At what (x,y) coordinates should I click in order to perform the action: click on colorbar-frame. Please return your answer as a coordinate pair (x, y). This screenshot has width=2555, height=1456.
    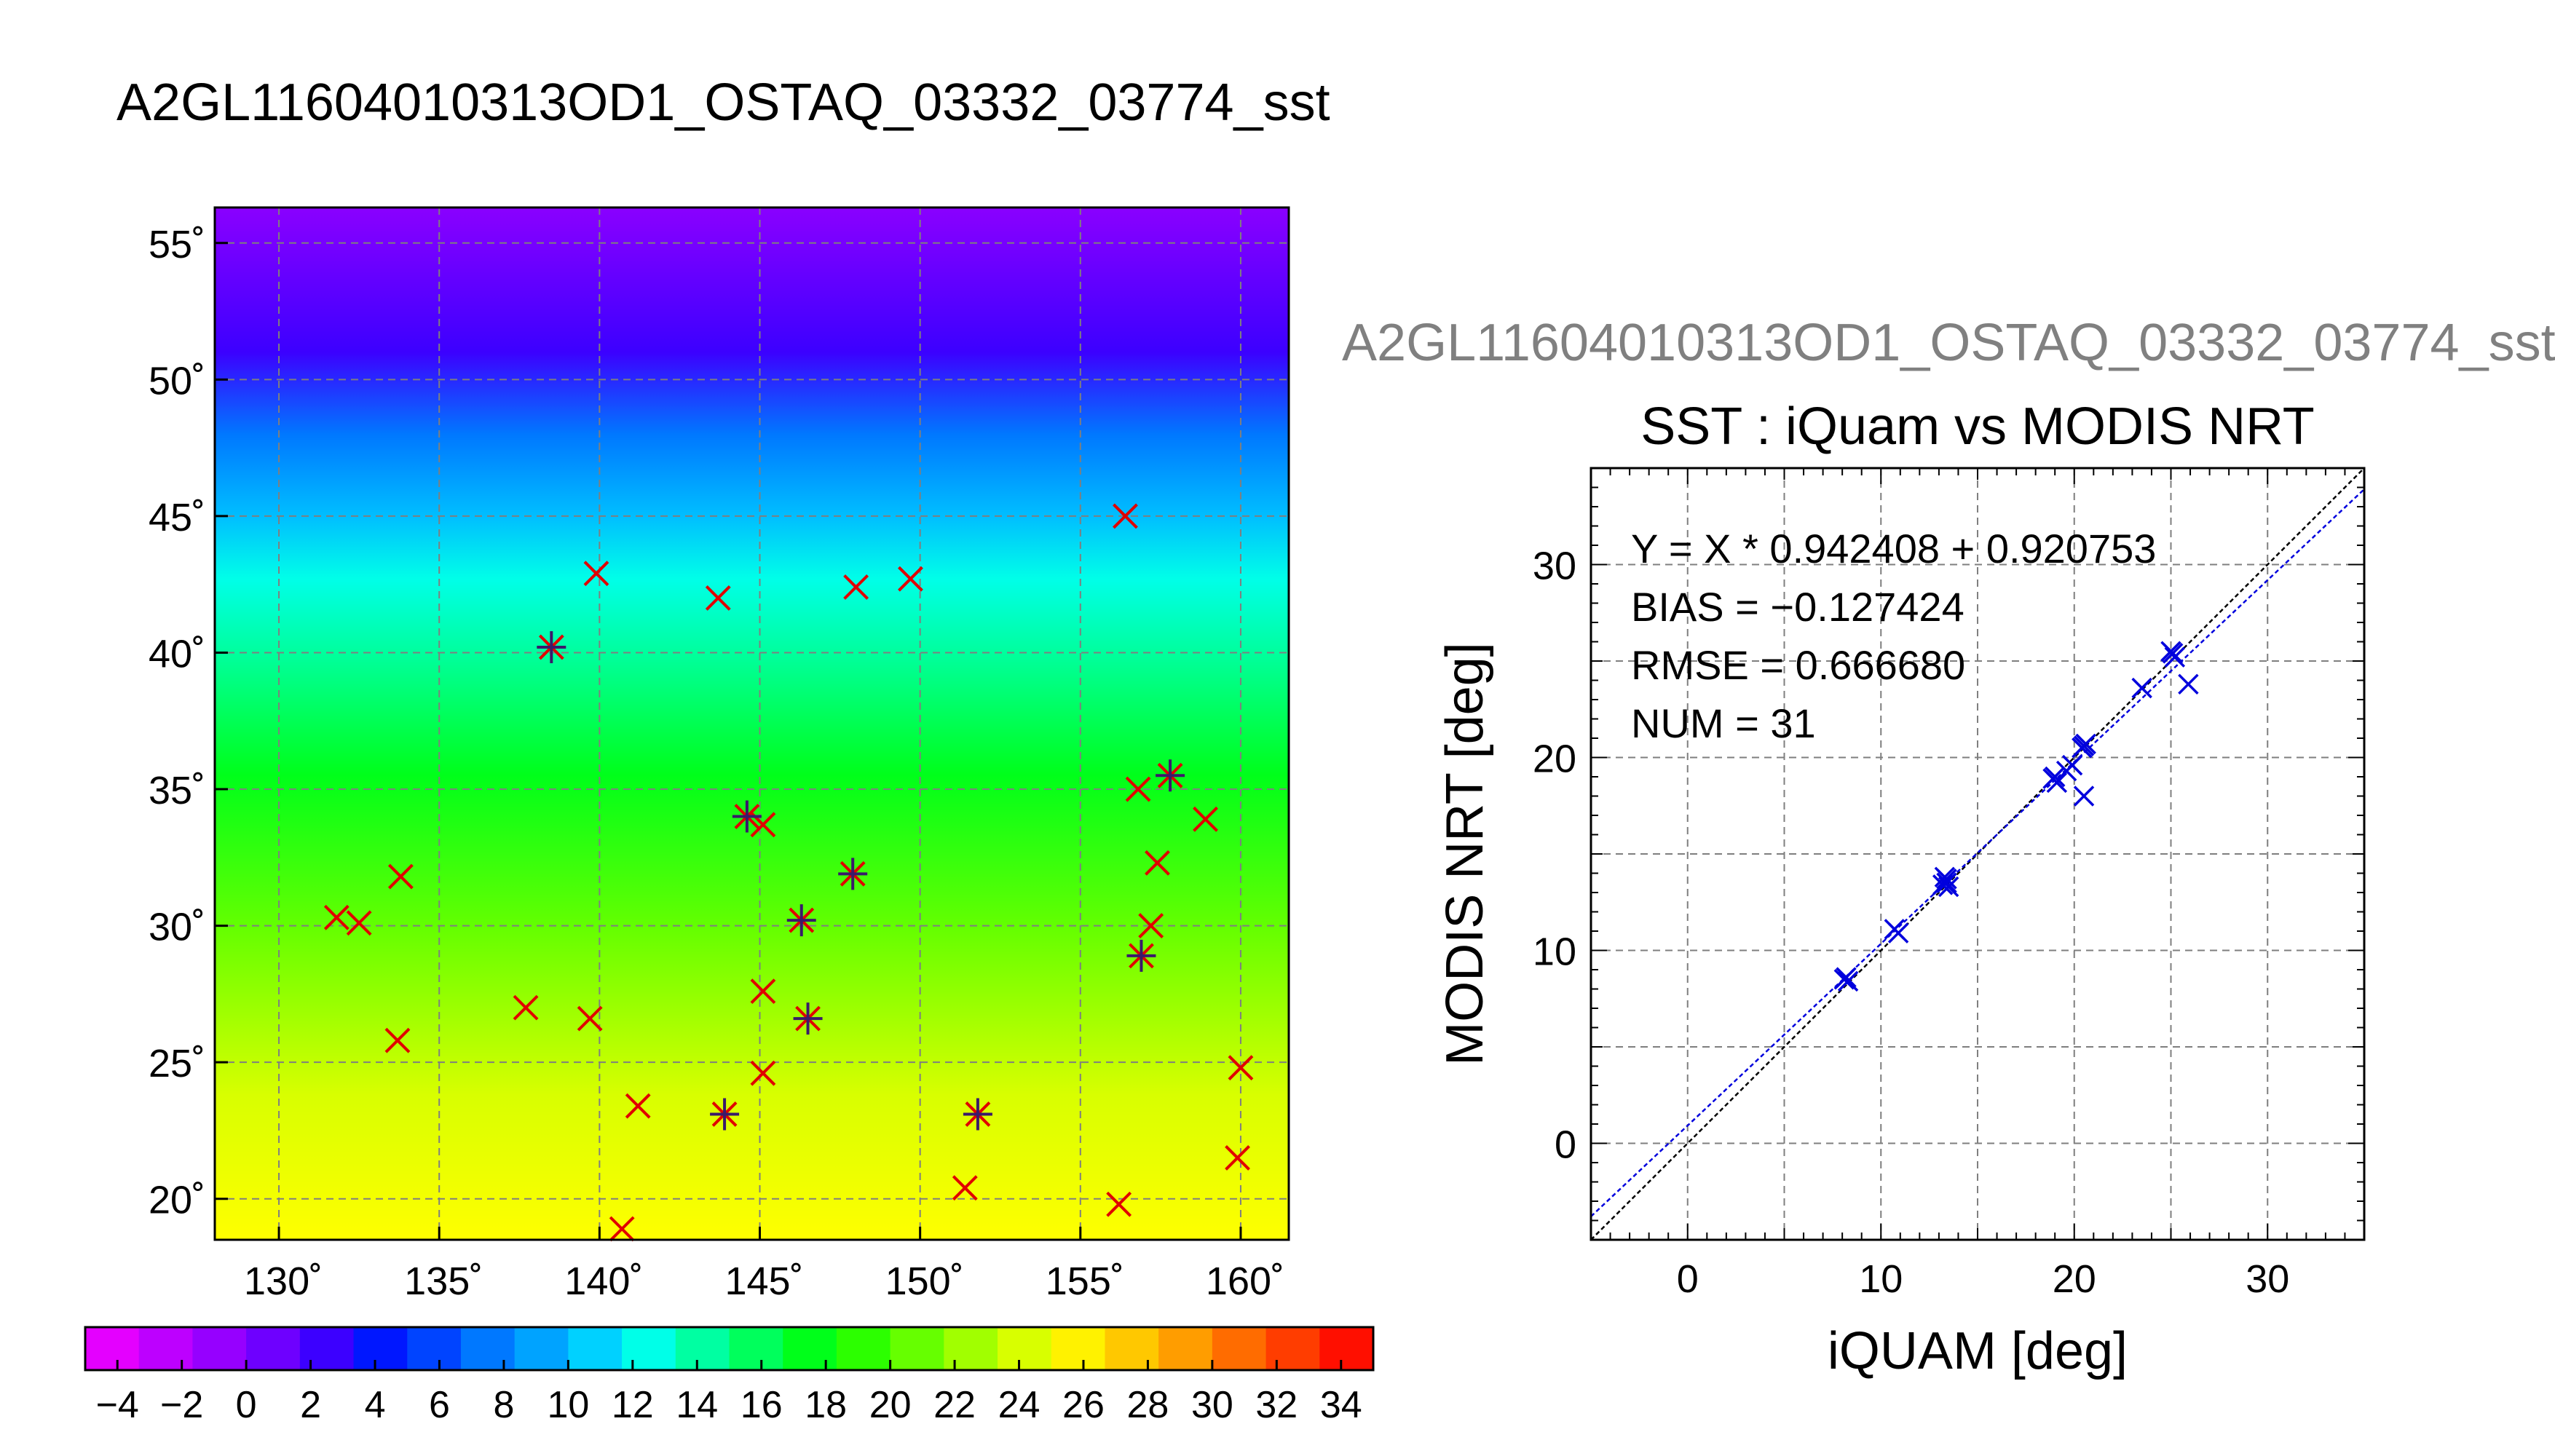
    Looking at the image, I should click on (729, 1349).